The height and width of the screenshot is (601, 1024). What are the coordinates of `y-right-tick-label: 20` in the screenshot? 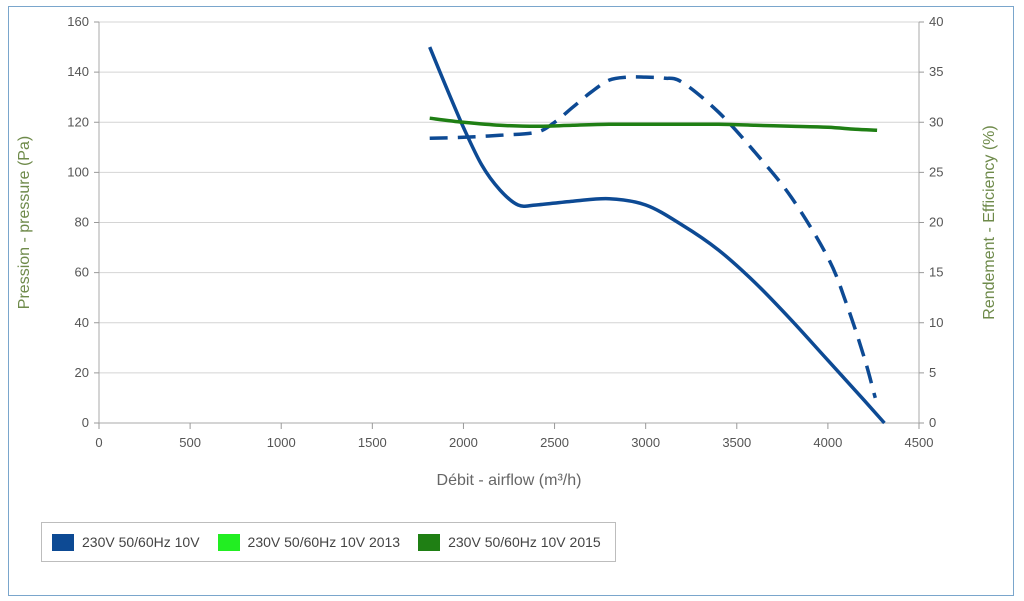 It's located at (936, 222).